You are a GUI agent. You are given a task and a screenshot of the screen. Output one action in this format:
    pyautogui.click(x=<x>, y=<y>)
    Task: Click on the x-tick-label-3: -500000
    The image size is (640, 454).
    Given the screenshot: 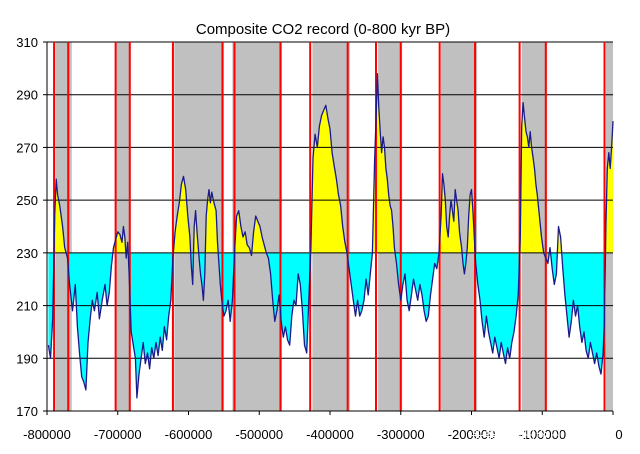 What is the action you would take?
    pyautogui.click(x=259, y=434)
    